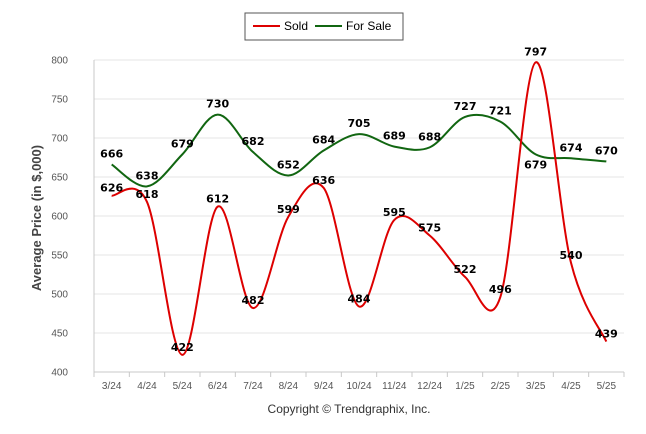 Image resolution: width=646 pixels, height=434 pixels. I want to click on data-label-sold: 595, so click(394, 212).